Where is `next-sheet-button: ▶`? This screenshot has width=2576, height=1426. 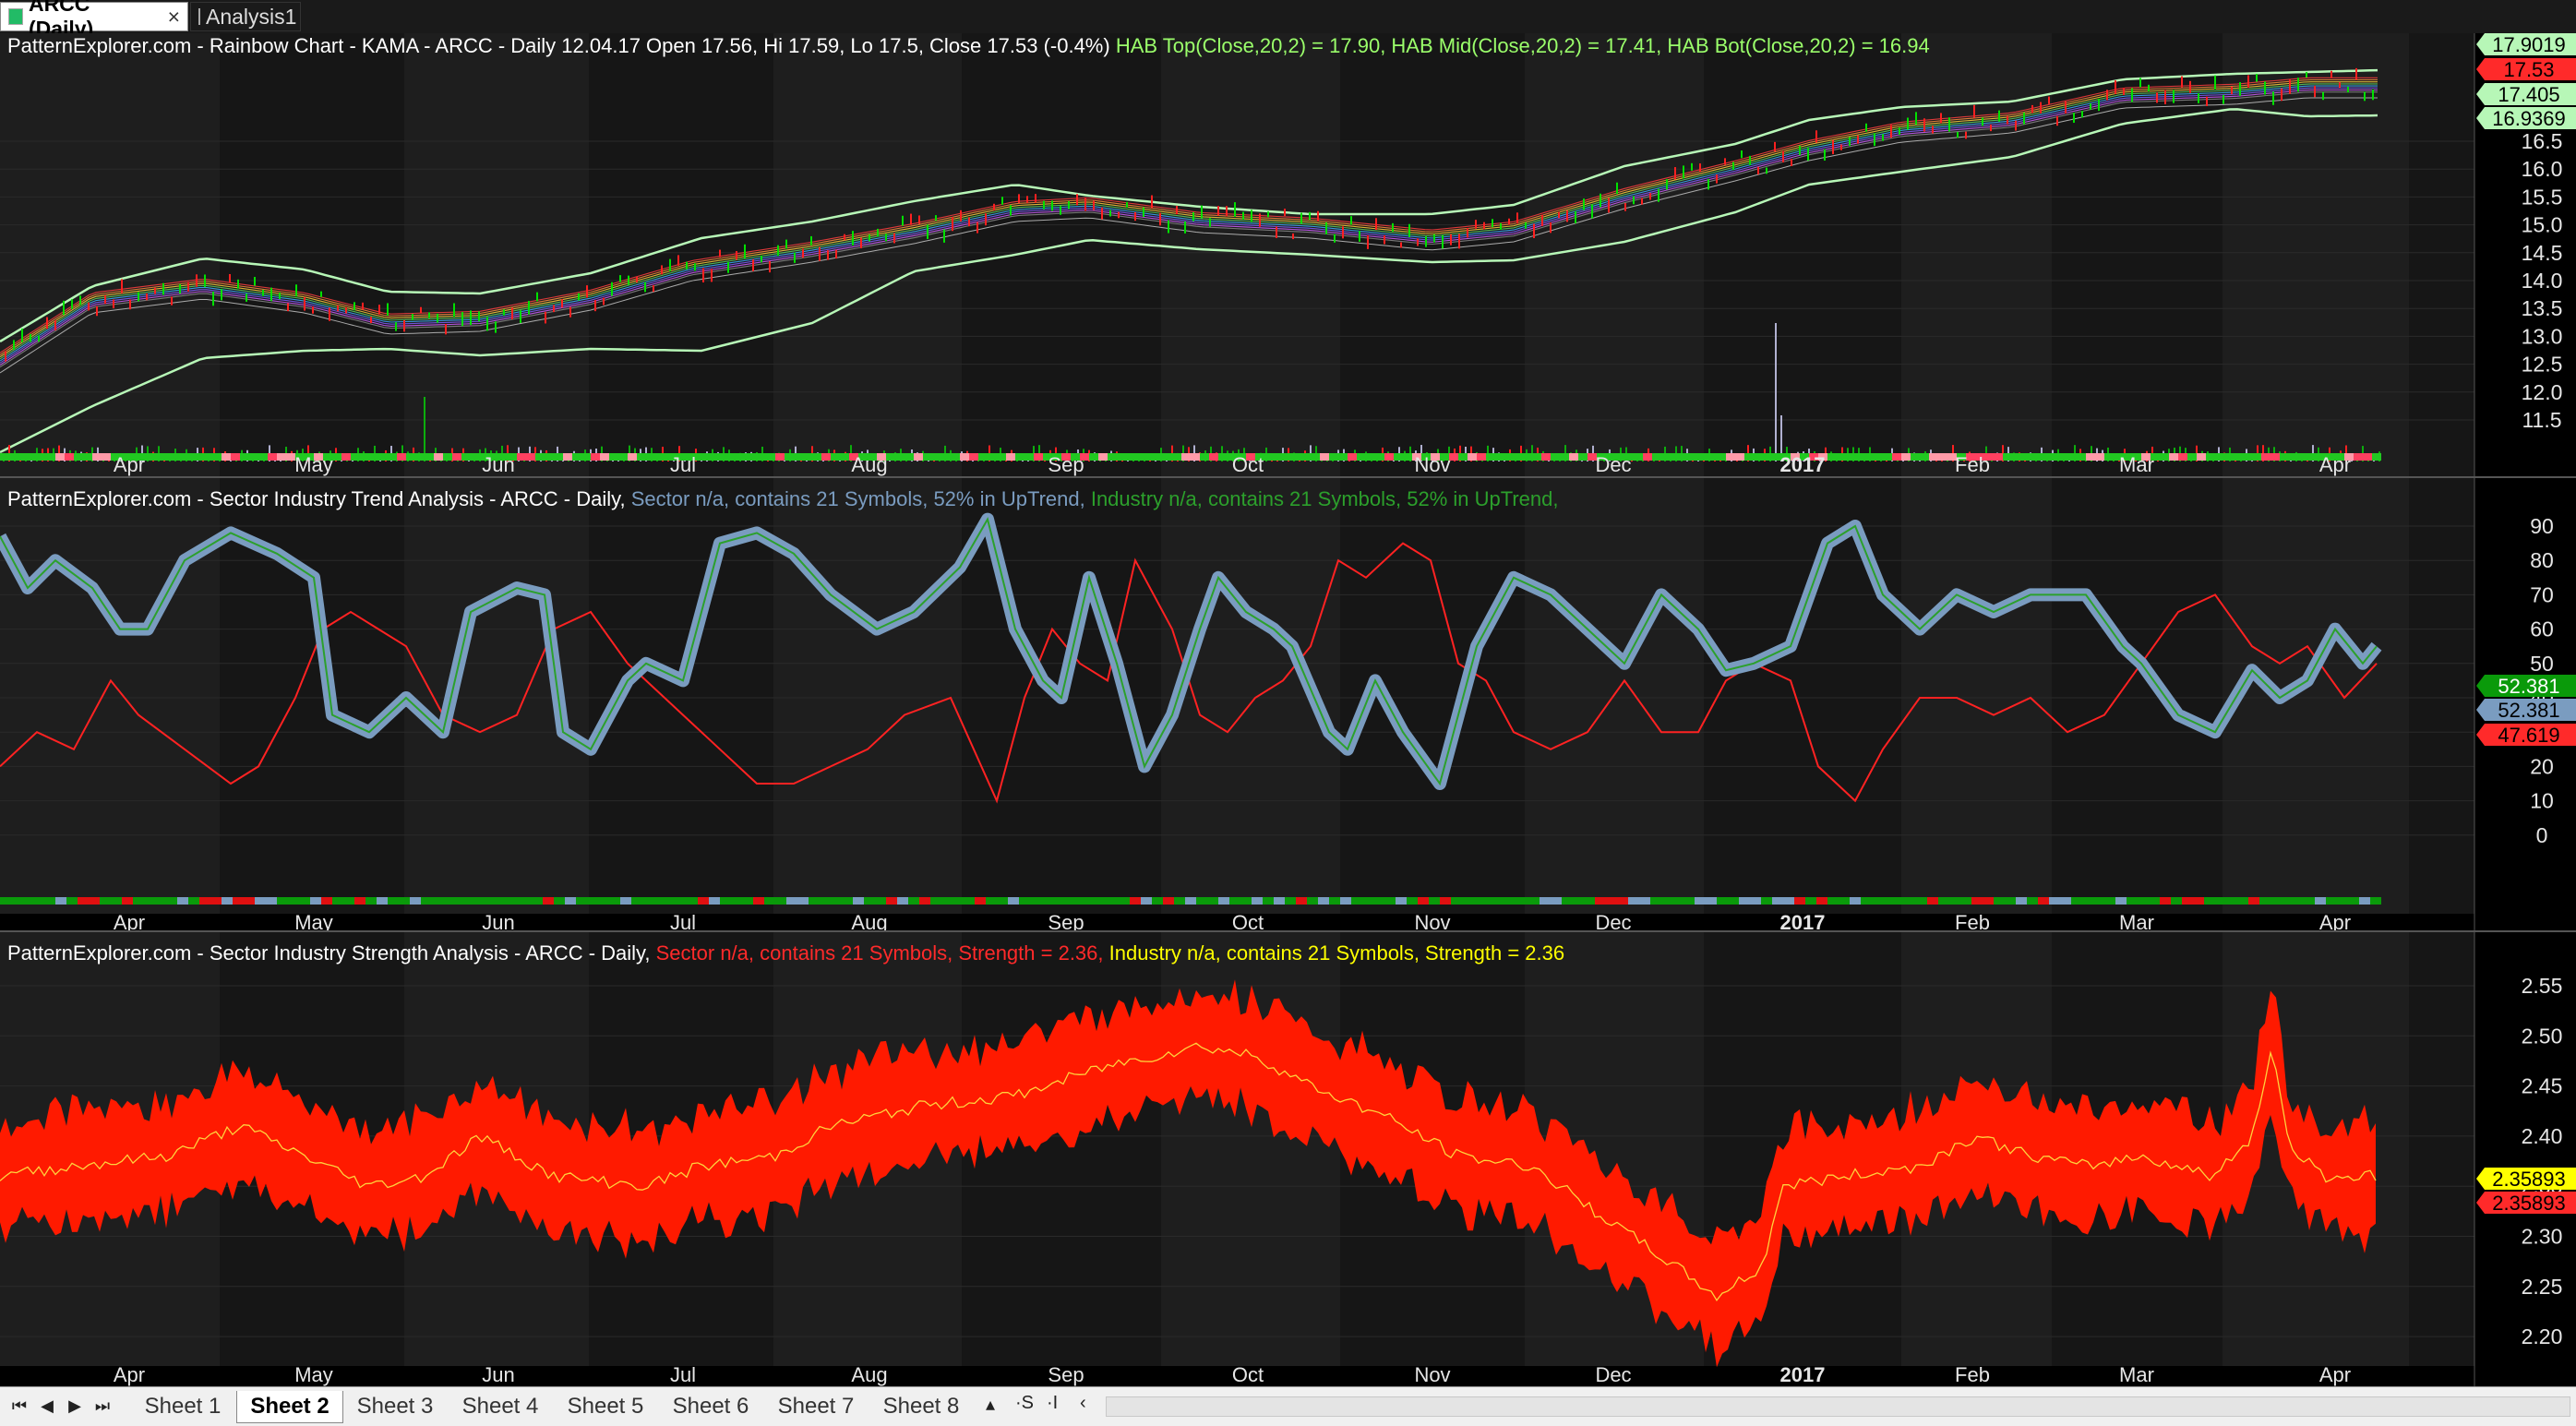 next-sheet-button: ▶ is located at coordinates (74, 1405).